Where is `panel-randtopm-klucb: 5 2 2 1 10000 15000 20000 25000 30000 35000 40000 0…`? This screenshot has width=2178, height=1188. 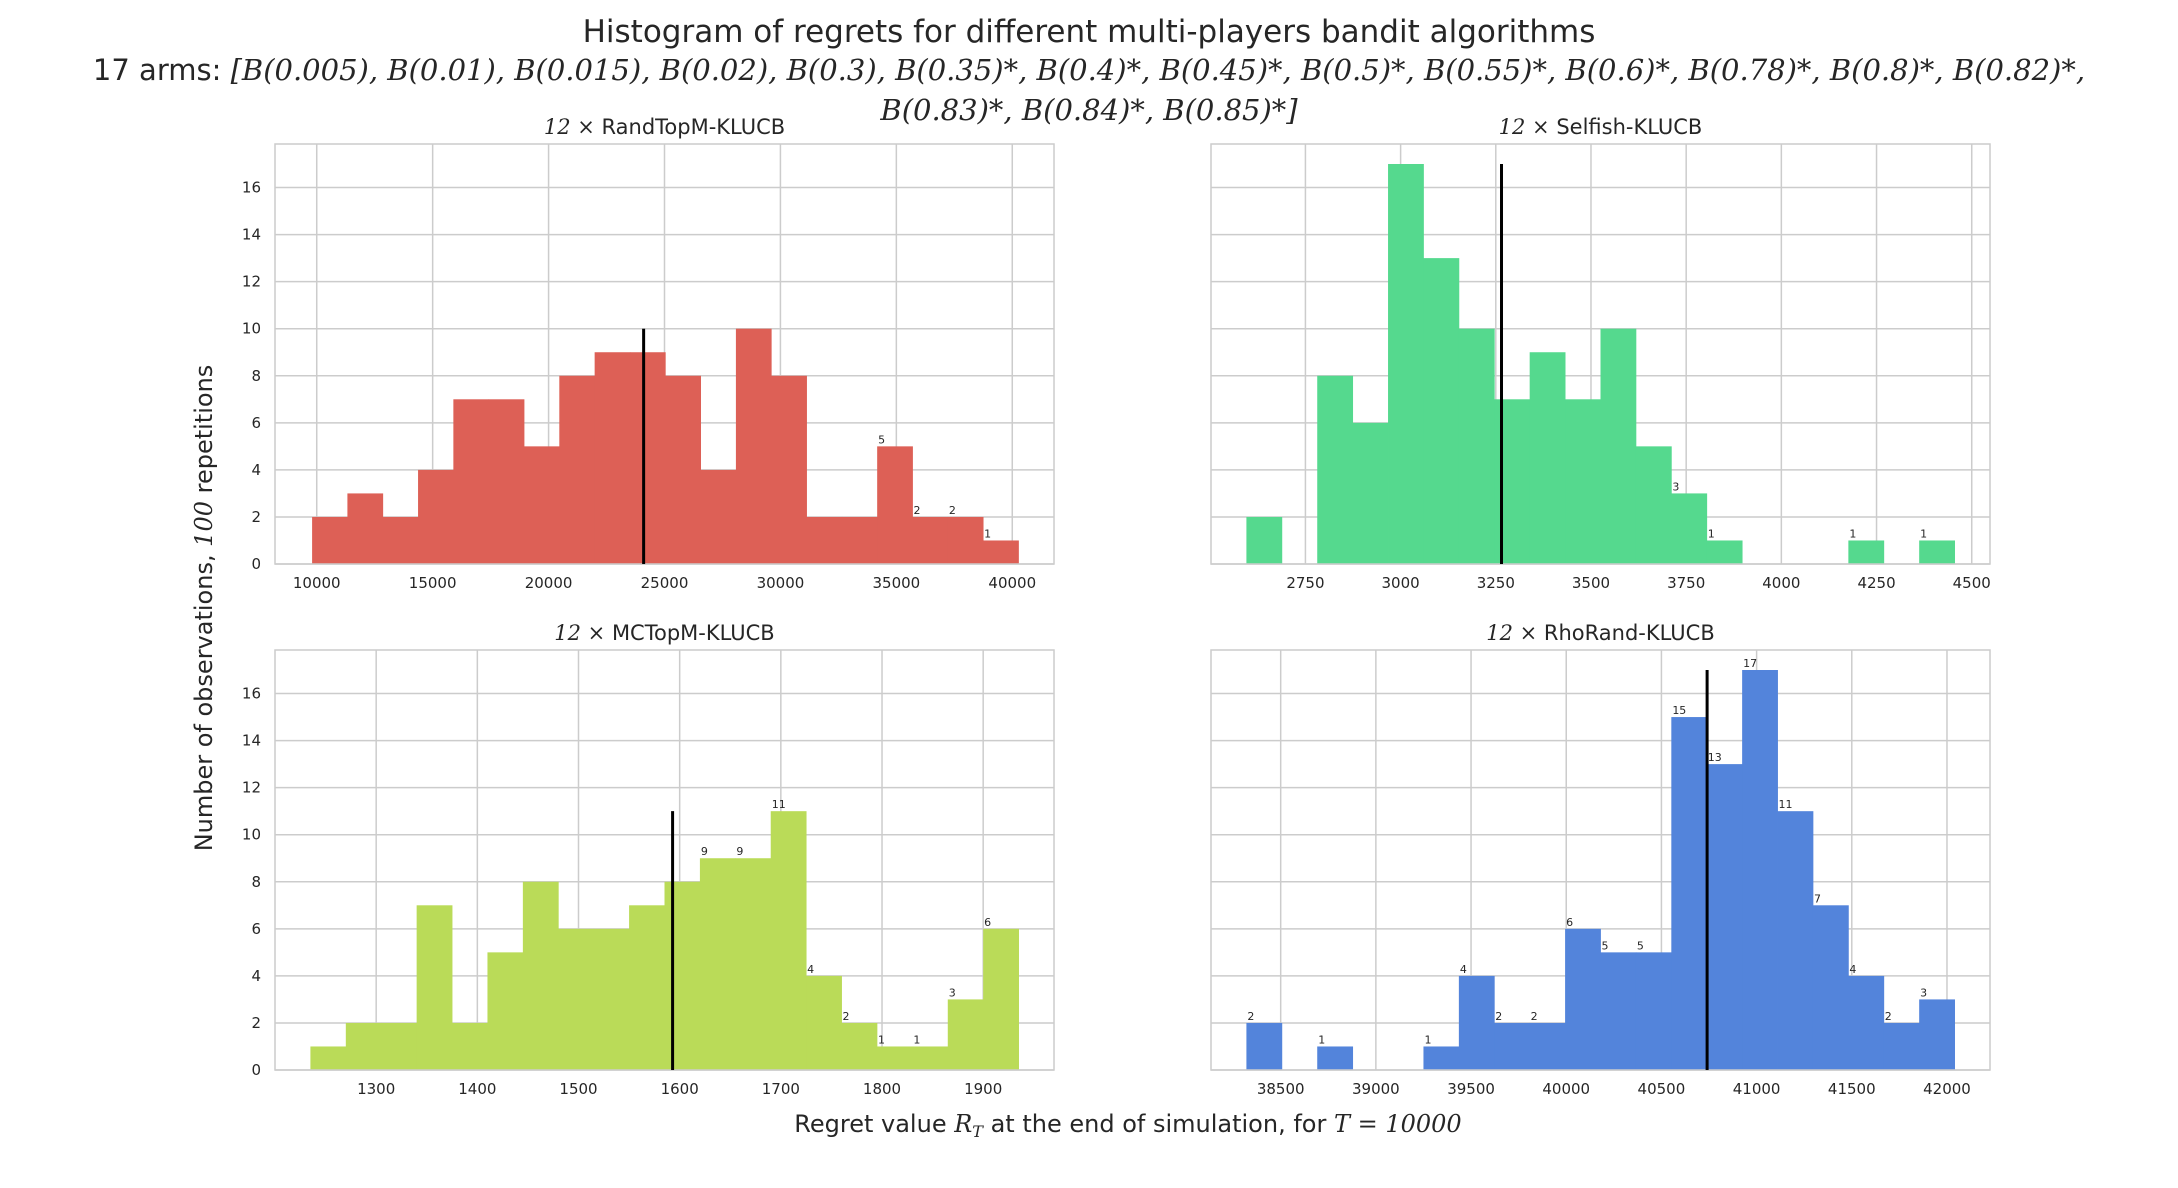 panel-randtopm-klucb: 5 2 2 1 10000 15000 20000 25000 30000 35000 40000 0… is located at coordinates (648, 353).